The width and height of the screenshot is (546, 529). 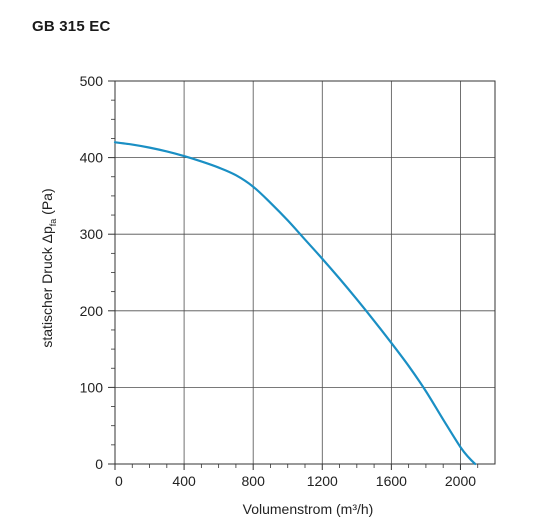 What do you see at coordinates (47, 287) in the screenshot?
I see `y-axis-label-text: statischer Druck Δp` at bounding box center [47, 287].